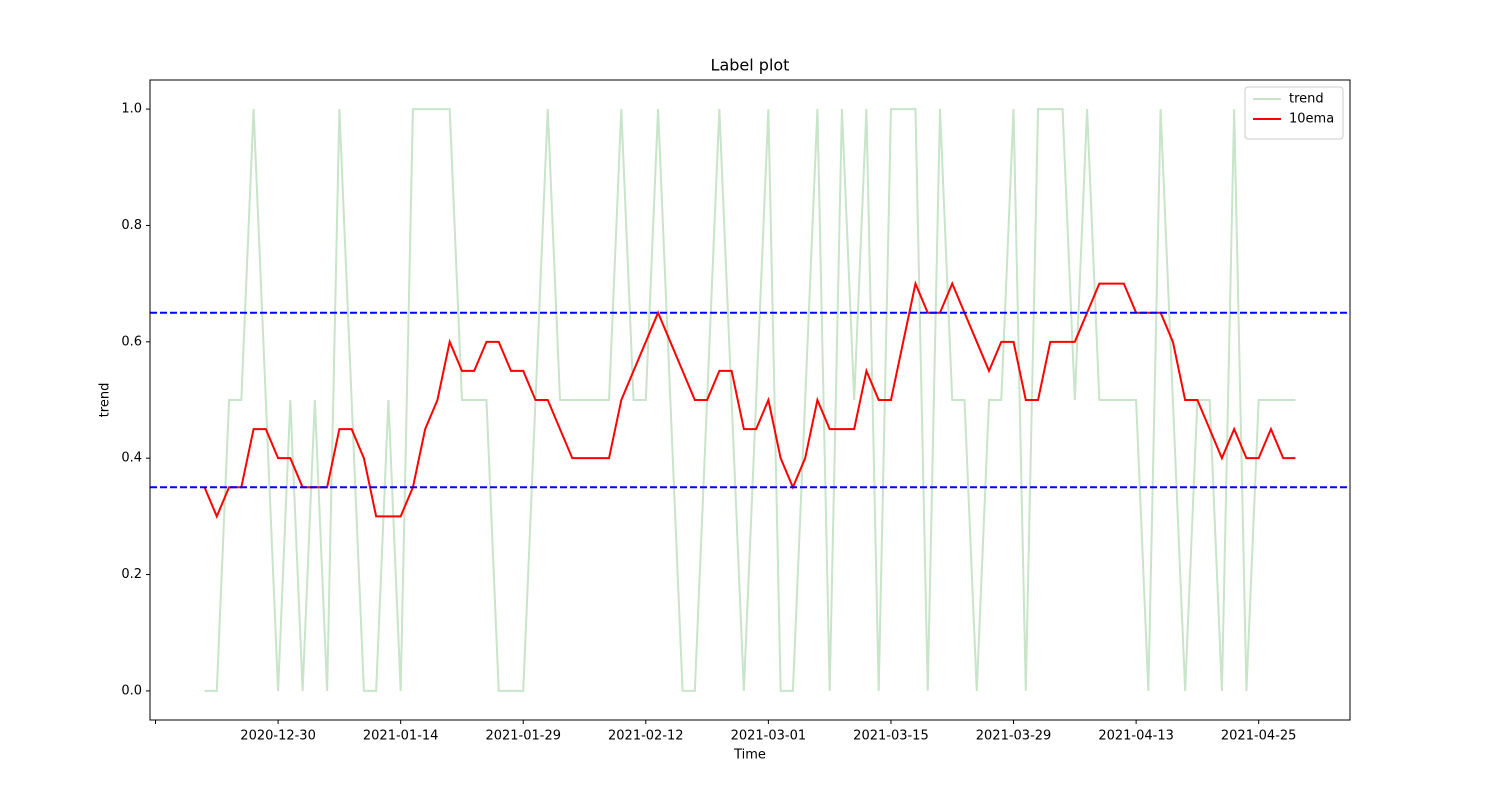  Describe the element at coordinates (131, 341) in the screenshot. I see `y-tick-label: 0.6` at that location.